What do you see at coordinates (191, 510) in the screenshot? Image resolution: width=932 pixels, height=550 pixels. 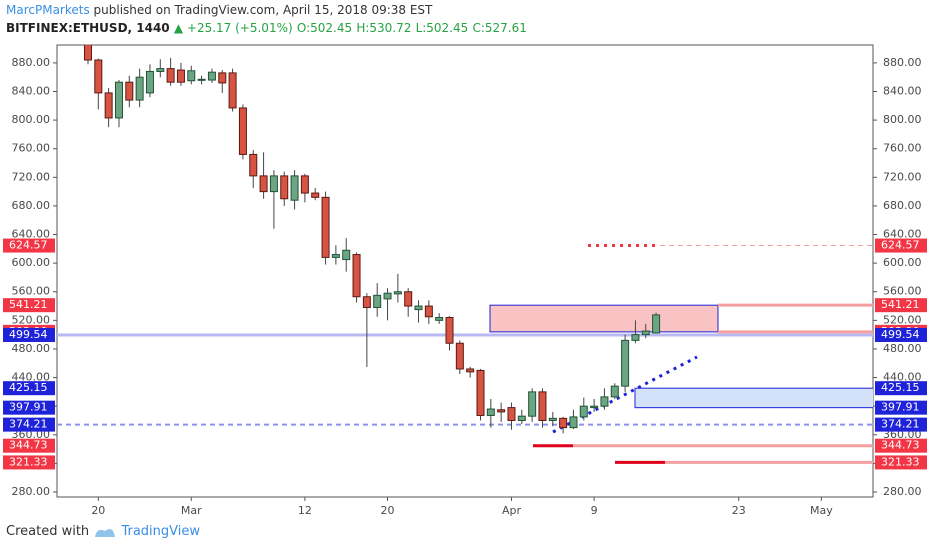 I see `x-tick-label: Mar` at bounding box center [191, 510].